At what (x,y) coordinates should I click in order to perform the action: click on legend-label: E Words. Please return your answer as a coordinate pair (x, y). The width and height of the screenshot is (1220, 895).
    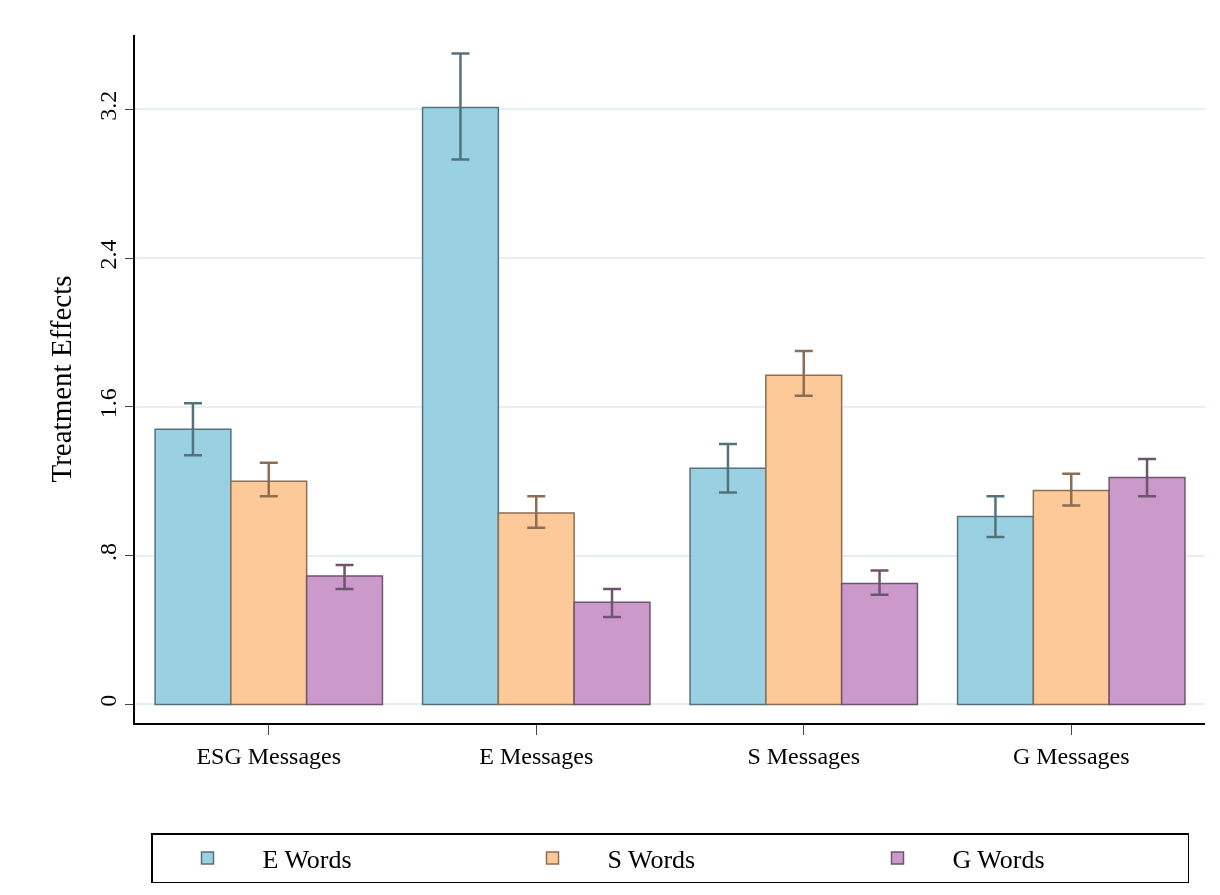
    Looking at the image, I should click on (307, 860).